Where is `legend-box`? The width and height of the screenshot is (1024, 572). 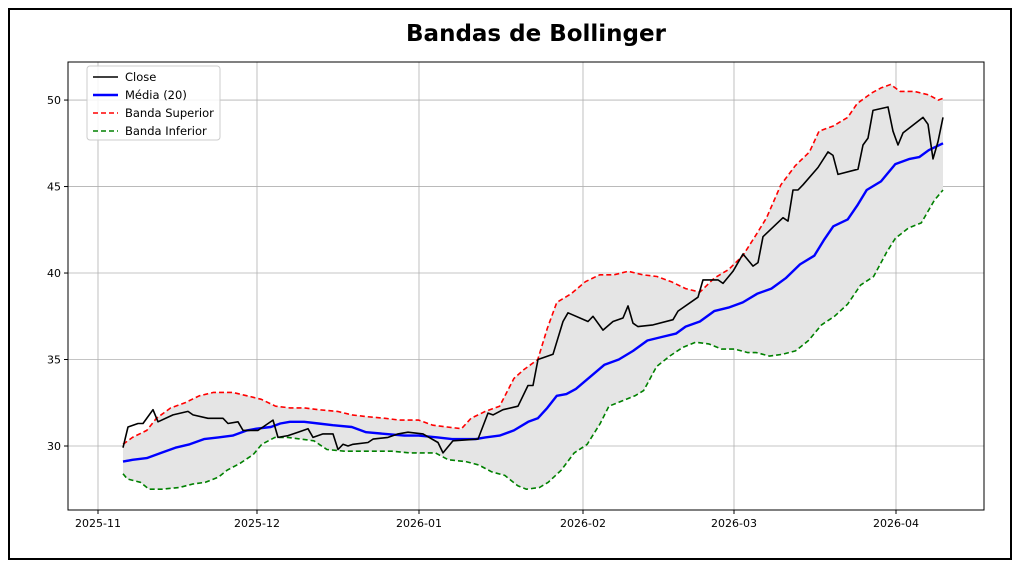 legend-box is located at coordinates (153, 103).